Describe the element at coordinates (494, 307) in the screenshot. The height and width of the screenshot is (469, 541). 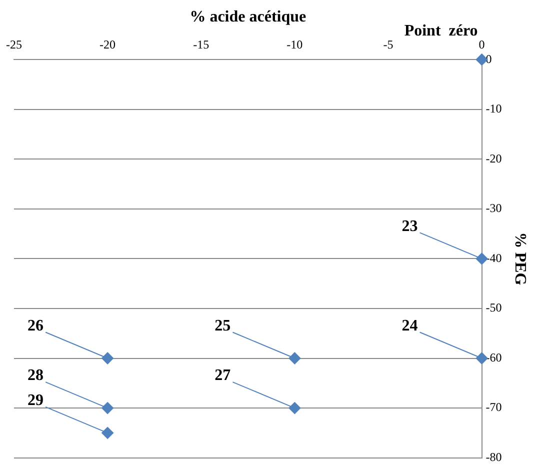
I see `y-tick-label: -50` at that location.